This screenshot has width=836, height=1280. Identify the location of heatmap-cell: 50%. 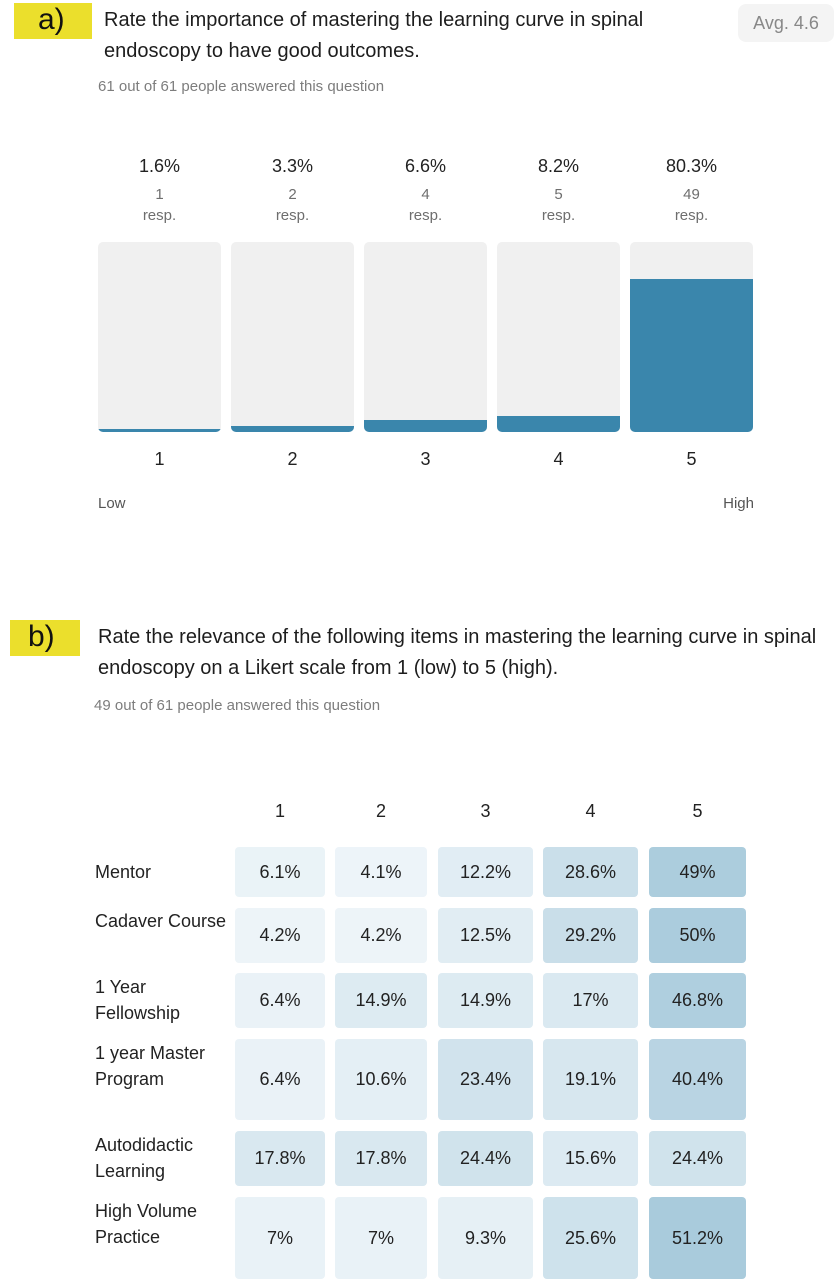
(697, 935).